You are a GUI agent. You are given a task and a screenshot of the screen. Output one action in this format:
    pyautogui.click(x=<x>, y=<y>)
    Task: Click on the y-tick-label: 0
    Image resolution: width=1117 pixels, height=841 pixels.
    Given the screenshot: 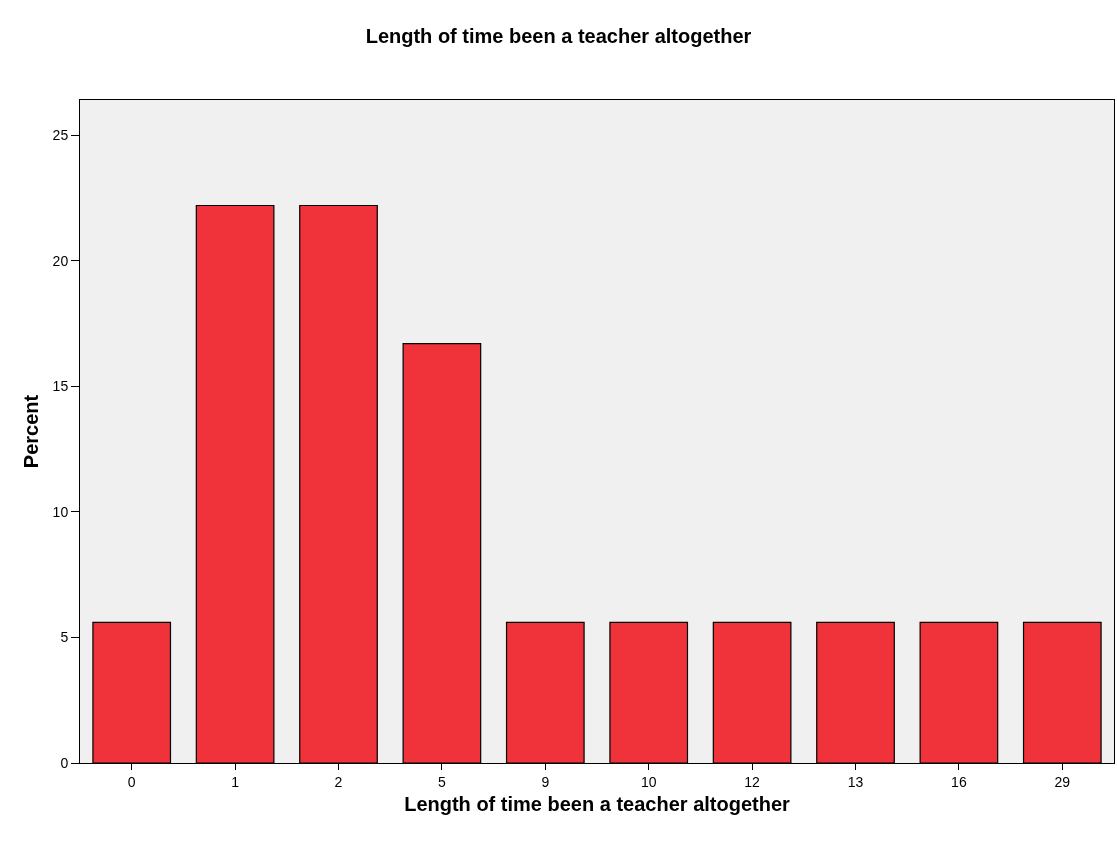 What is the action you would take?
    pyautogui.click(x=64, y=762)
    